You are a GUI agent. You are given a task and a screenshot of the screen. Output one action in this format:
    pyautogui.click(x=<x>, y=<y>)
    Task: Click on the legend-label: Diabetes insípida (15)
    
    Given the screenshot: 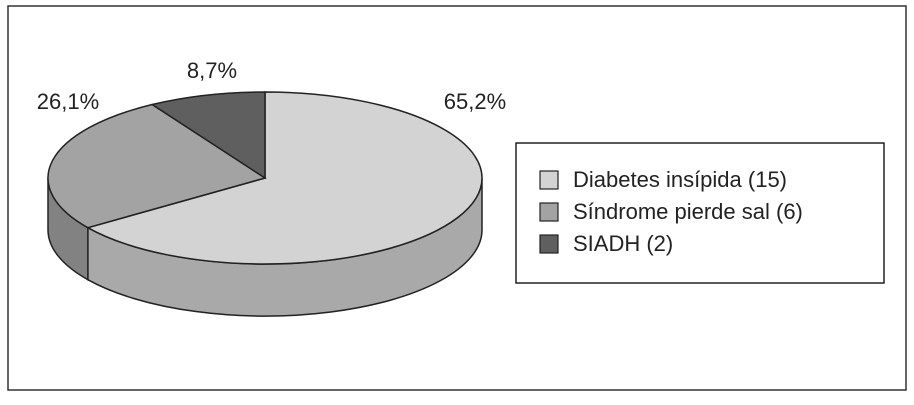 What is the action you would take?
    pyautogui.click(x=680, y=179)
    